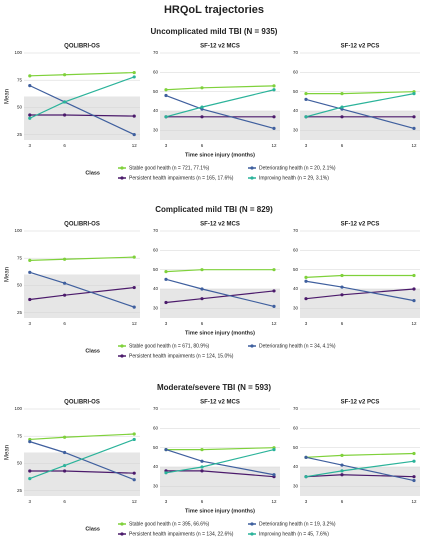 The width and height of the screenshot is (429, 550). I want to click on legend-label: Stable good health (n = 395, 66.6%), so click(169, 524).